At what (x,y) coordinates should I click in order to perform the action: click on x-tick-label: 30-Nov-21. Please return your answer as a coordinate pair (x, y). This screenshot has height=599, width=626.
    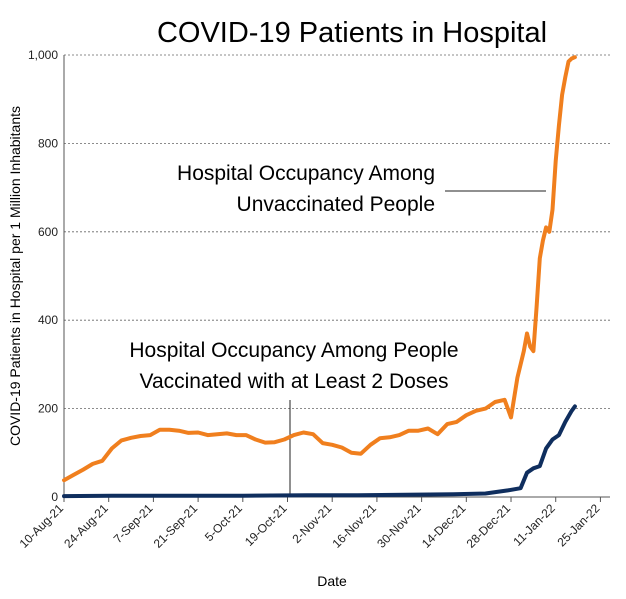
    Looking at the image, I should click on (399, 526).